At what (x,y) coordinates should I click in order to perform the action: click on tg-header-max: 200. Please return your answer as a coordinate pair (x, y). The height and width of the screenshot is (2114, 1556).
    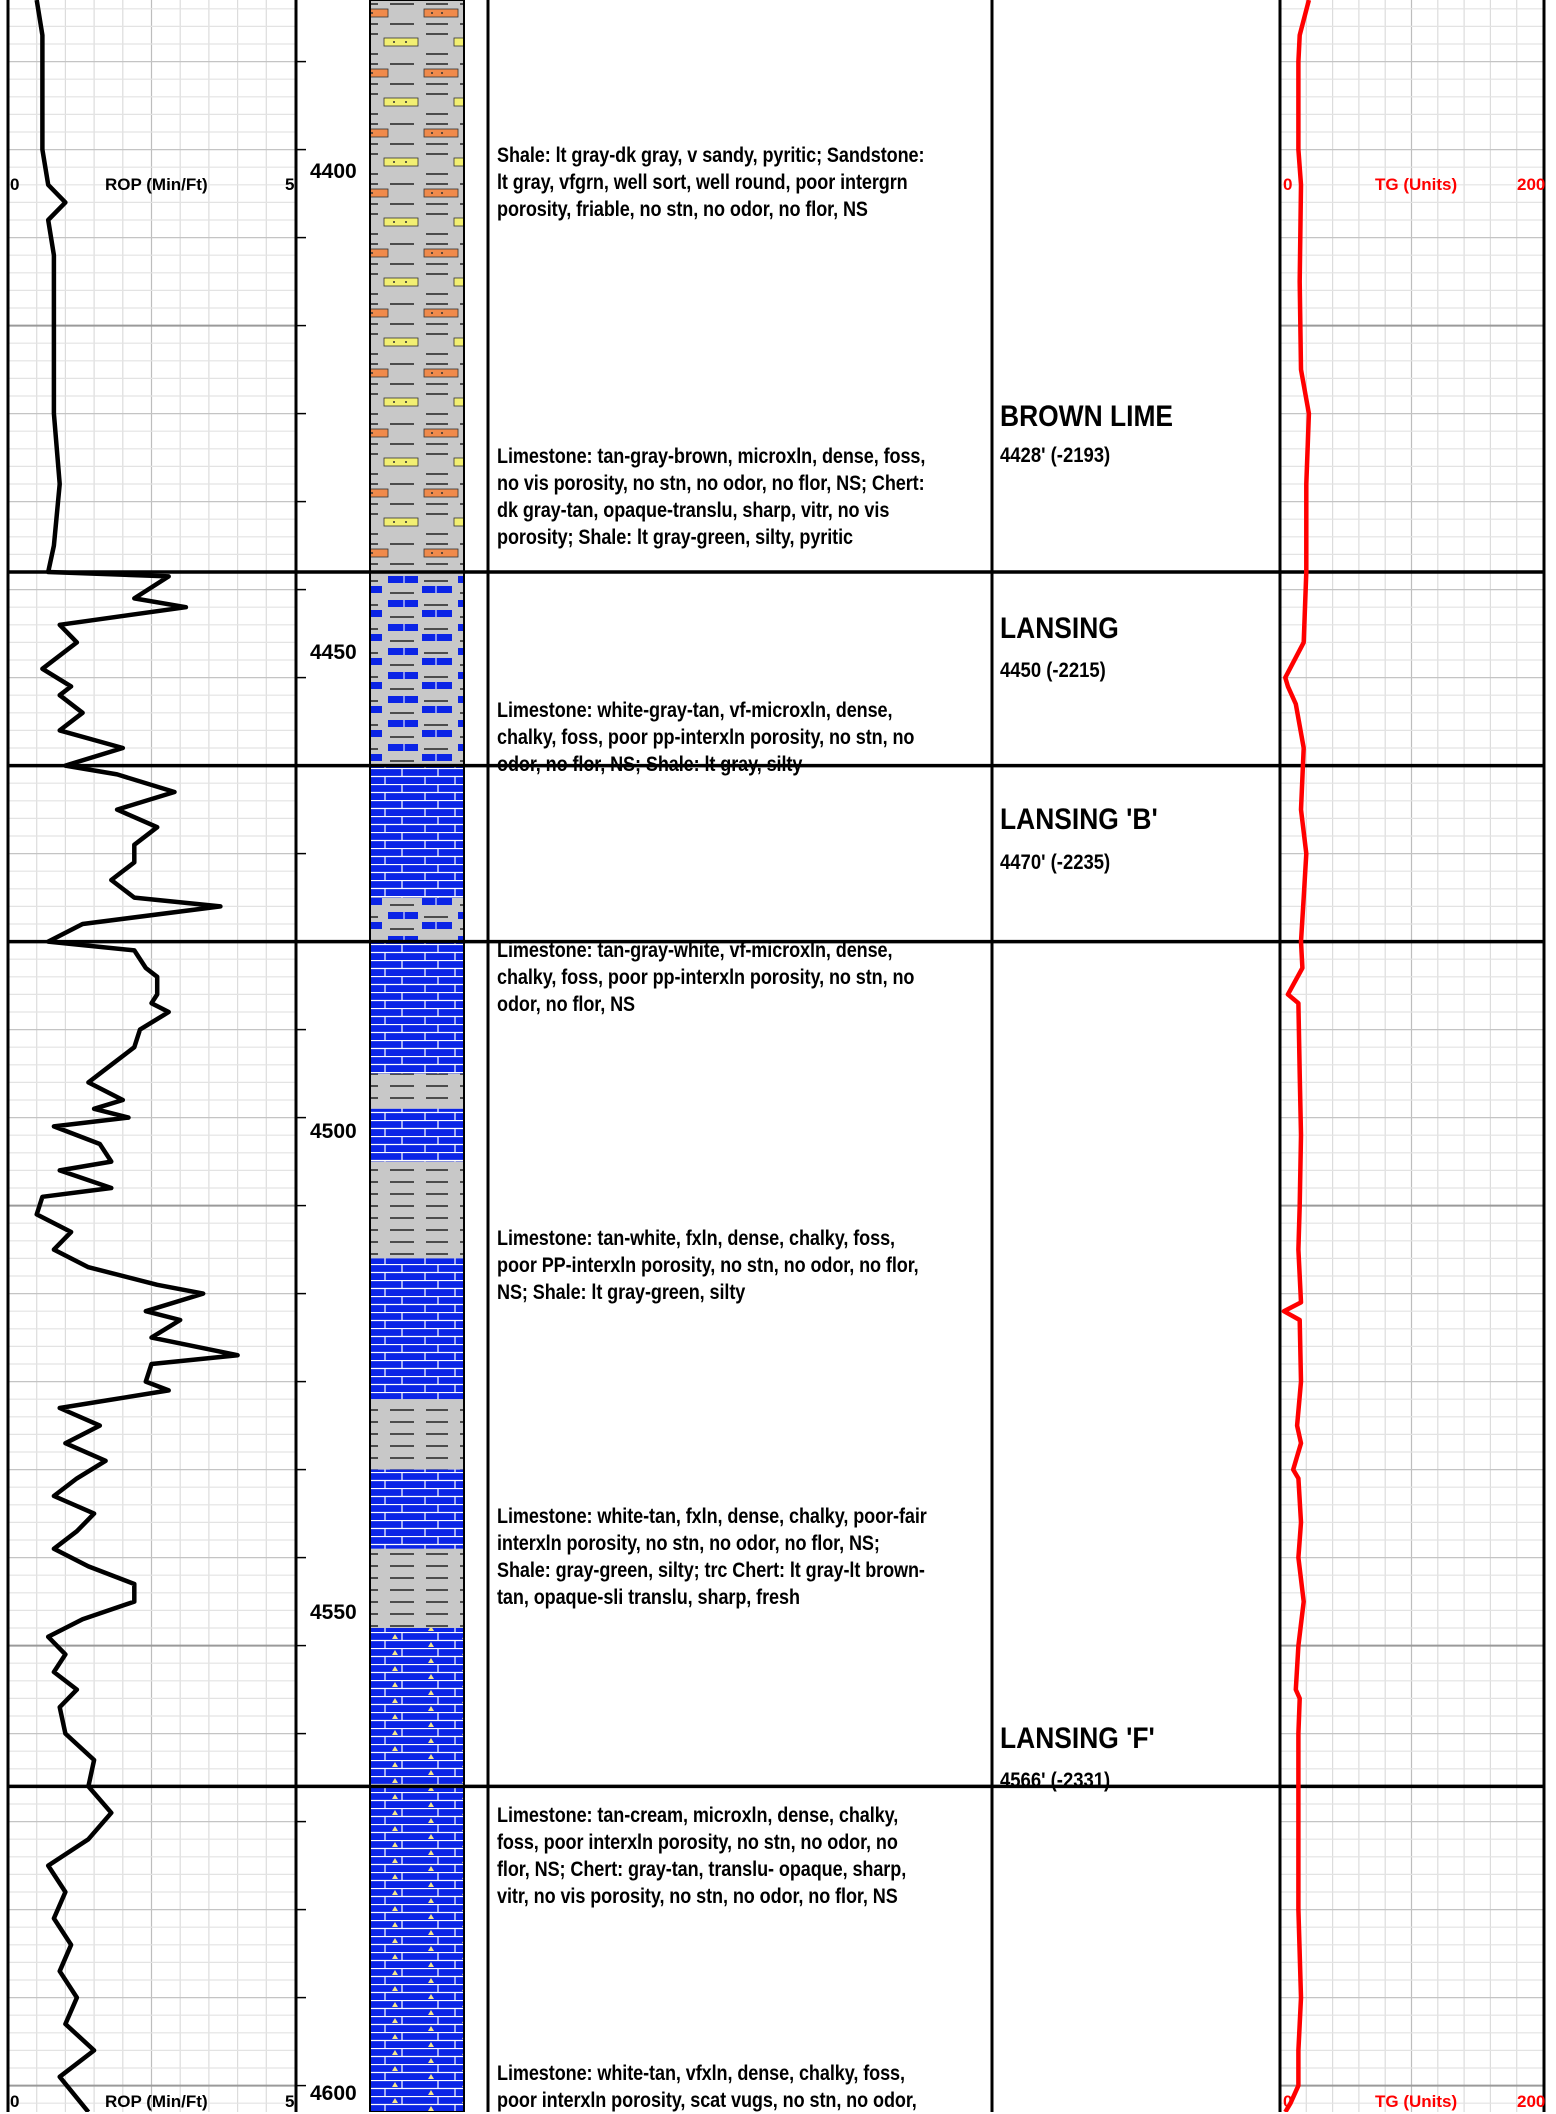
    Looking at the image, I should click on (1531, 184).